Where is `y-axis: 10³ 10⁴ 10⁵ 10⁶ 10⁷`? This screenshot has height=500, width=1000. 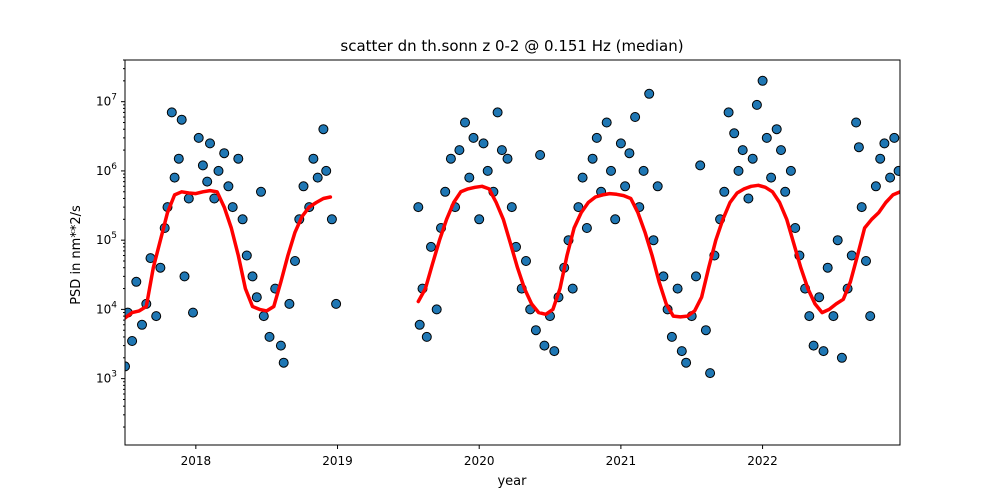 y-axis: 10³ 10⁴ 10⁵ 10⁶ 10⁷ is located at coordinates (110, 243).